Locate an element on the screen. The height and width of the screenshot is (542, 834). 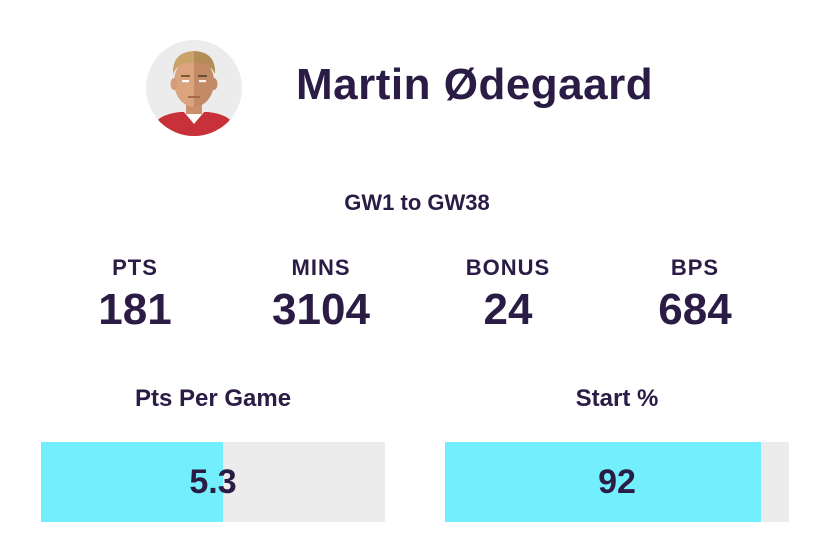
stat-mins: MINS 3104 is located at coordinates (321, 295).